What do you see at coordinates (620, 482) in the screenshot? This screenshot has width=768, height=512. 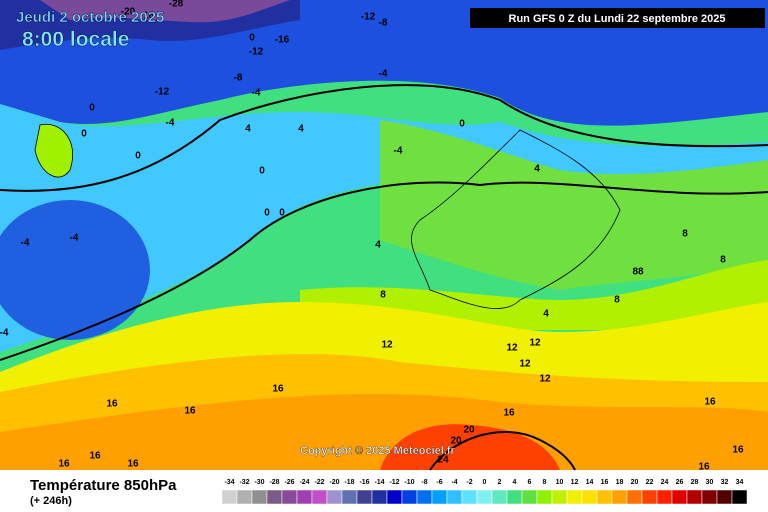 I see `colorbar-label: 18` at bounding box center [620, 482].